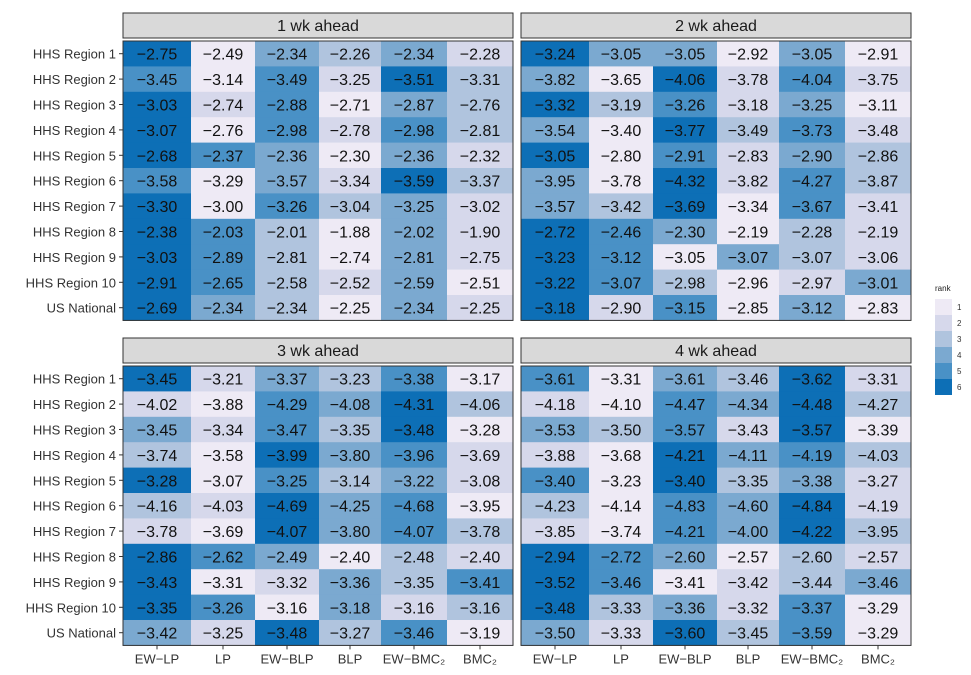 This screenshot has height=675, width=971. Describe the element at coordinates (414, 156) in the screenshot. I see `cell-label: −2.36` at that location.